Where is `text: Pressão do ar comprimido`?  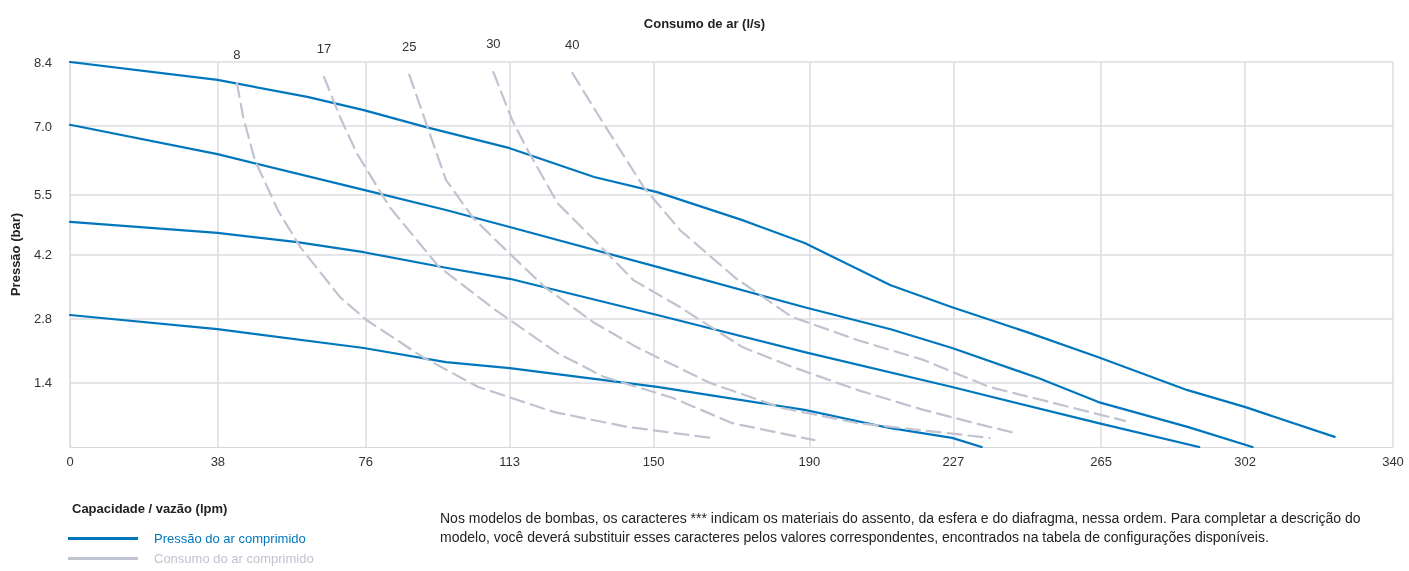
text: Pressão do ar comprimido is located at coordinates (230, 538).